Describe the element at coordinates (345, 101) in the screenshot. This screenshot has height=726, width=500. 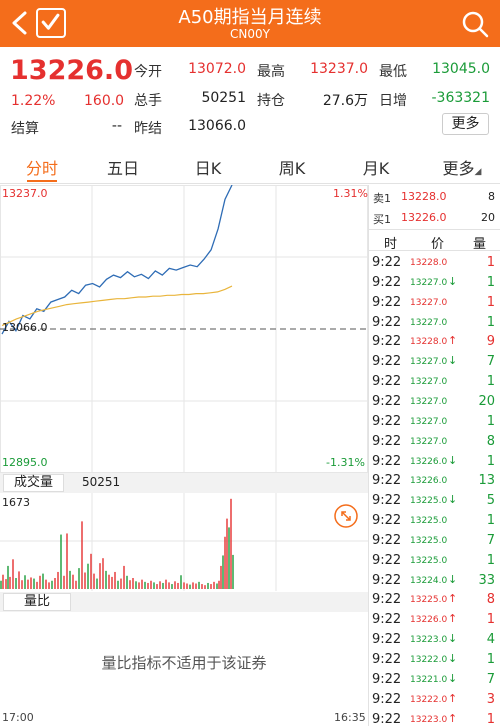
I see `position-value: 27.6万` at that location.